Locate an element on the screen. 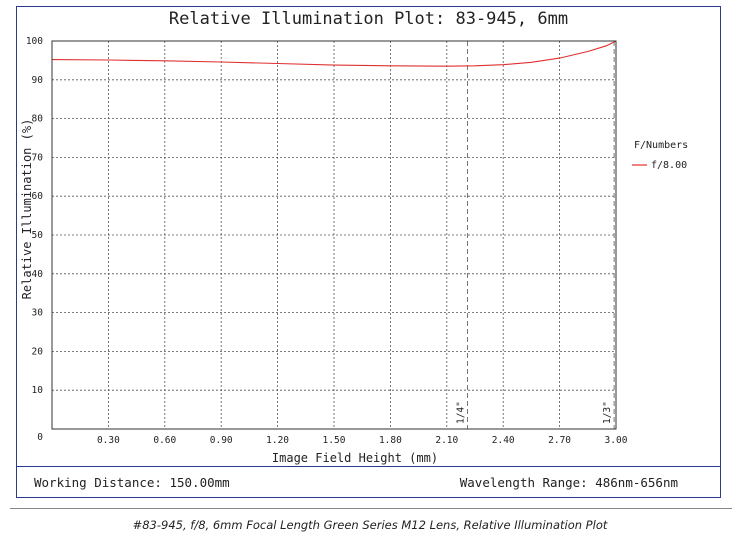 Image resolution: width=740 pixels, height=542 pixels. legend-entry-f8: f/8.00 is located at coordinates (669, 165).